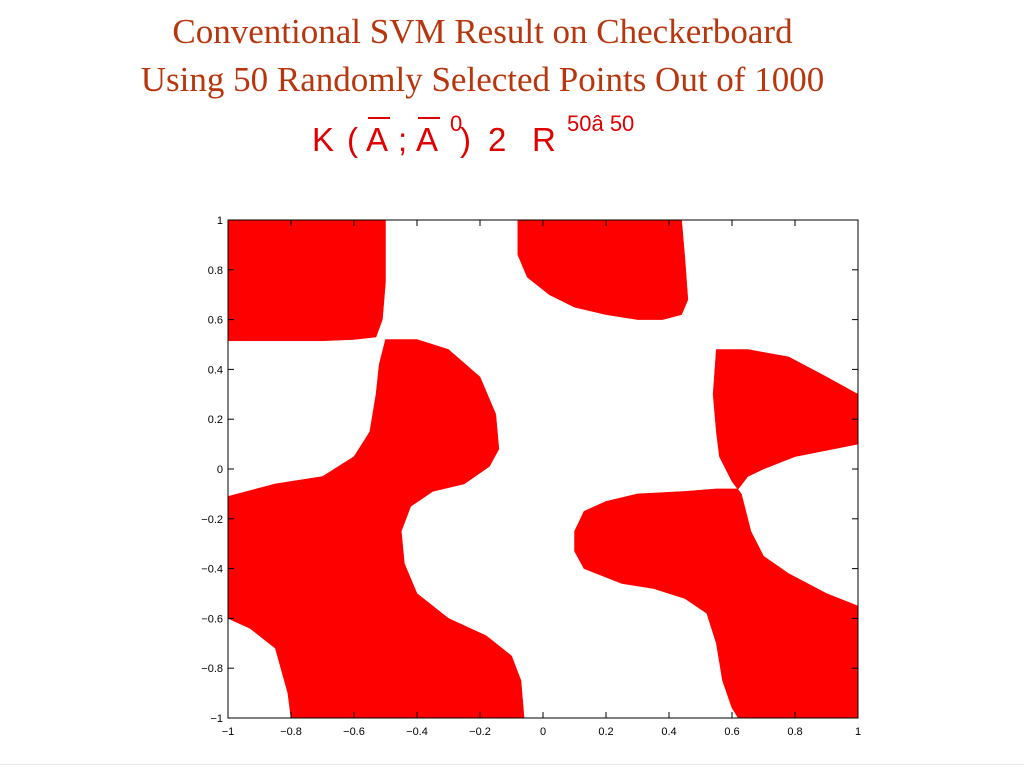 This screenshot has width=1024, height=768. I want to click on y-tick-label: −0.4, so click(212, 570).